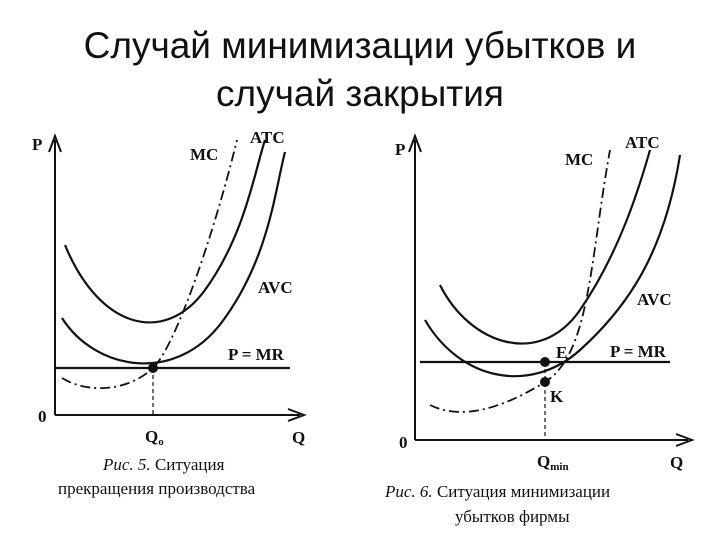  Describe the element at coordinates (561, 352) in the screenshot. I see `point-label: E` at that location.